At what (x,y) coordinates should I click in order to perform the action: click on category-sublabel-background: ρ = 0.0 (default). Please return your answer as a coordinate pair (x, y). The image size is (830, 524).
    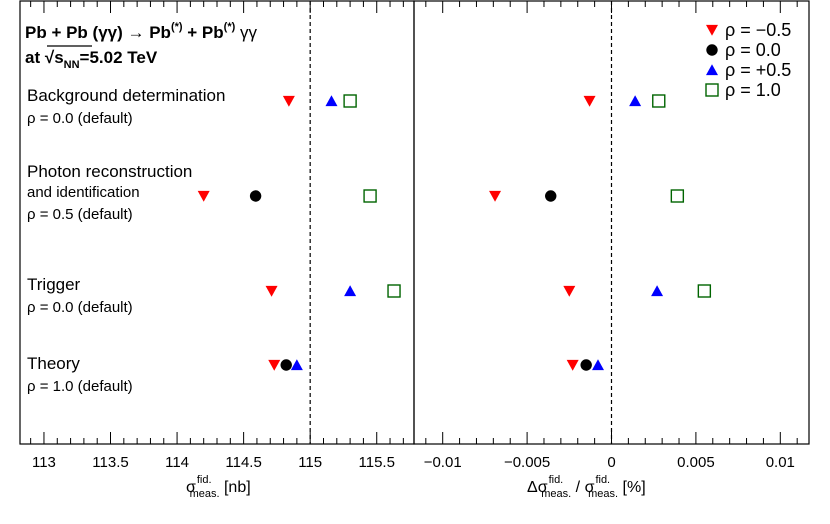
    Looking at the image, I should click on (80, 118).